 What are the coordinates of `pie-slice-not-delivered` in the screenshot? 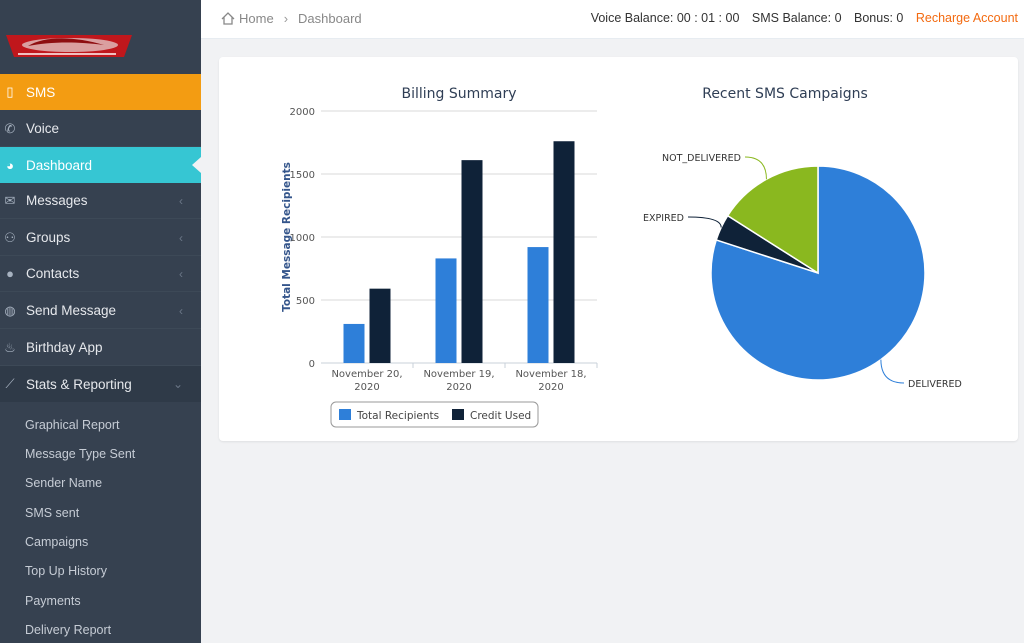 It's located at (772, 220).